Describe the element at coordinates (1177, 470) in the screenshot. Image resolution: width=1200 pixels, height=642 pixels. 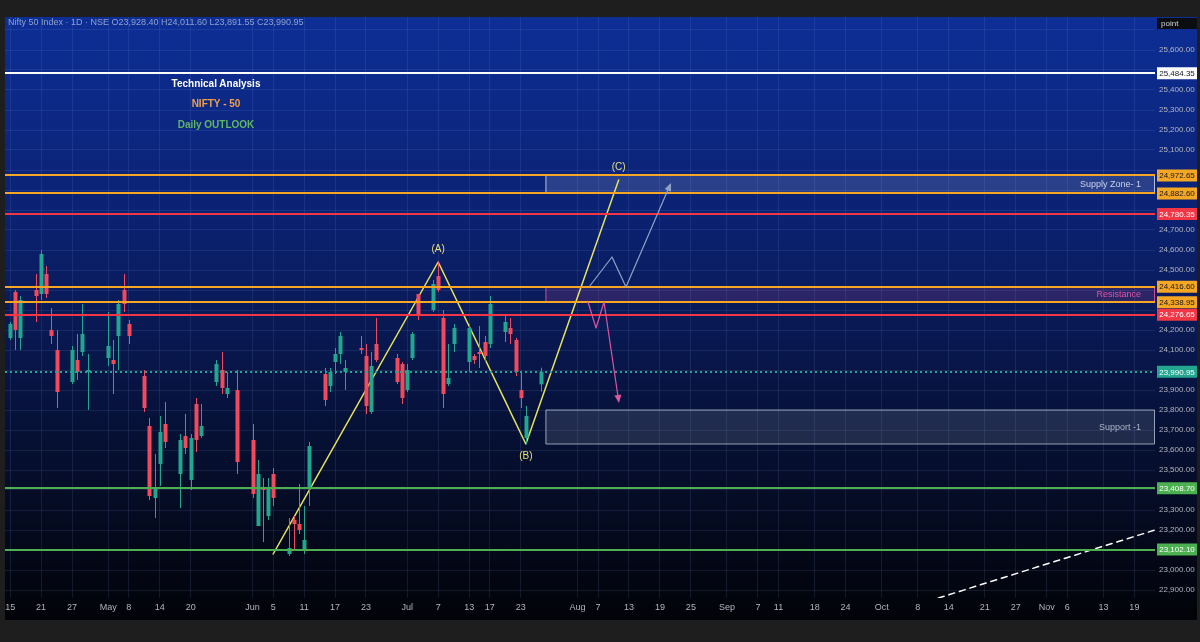
I see `y-tick-label: 23,500.00` at that location.